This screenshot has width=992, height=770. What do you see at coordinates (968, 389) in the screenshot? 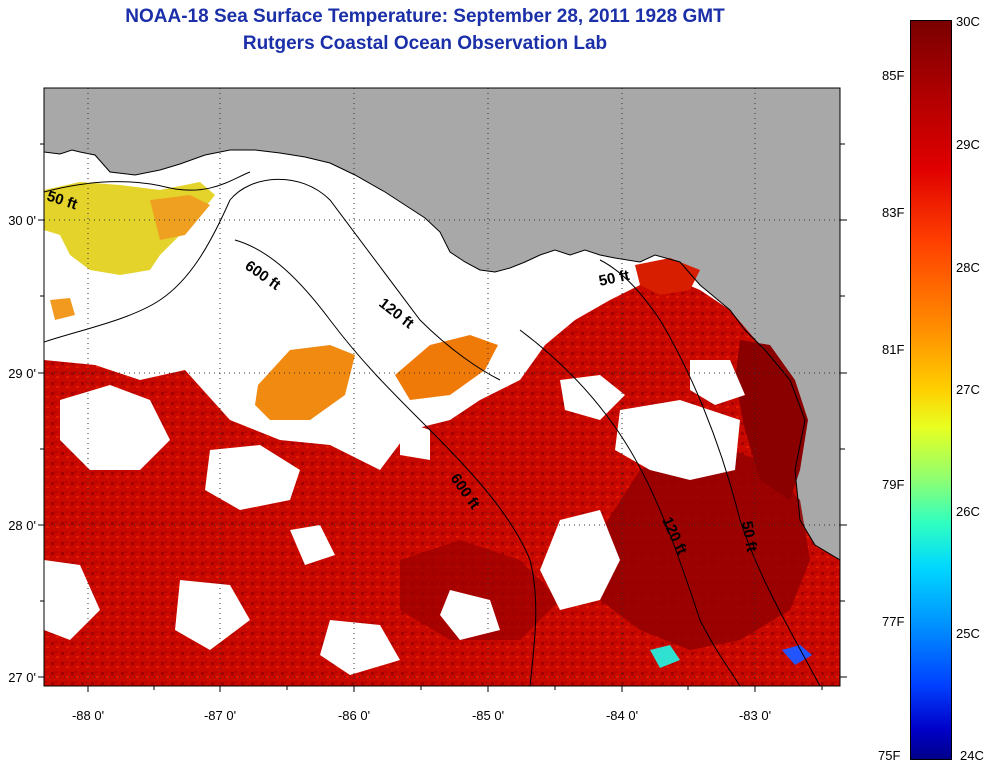
I see `colorbar-label-c: 27C` at bounding box center [968, 389].